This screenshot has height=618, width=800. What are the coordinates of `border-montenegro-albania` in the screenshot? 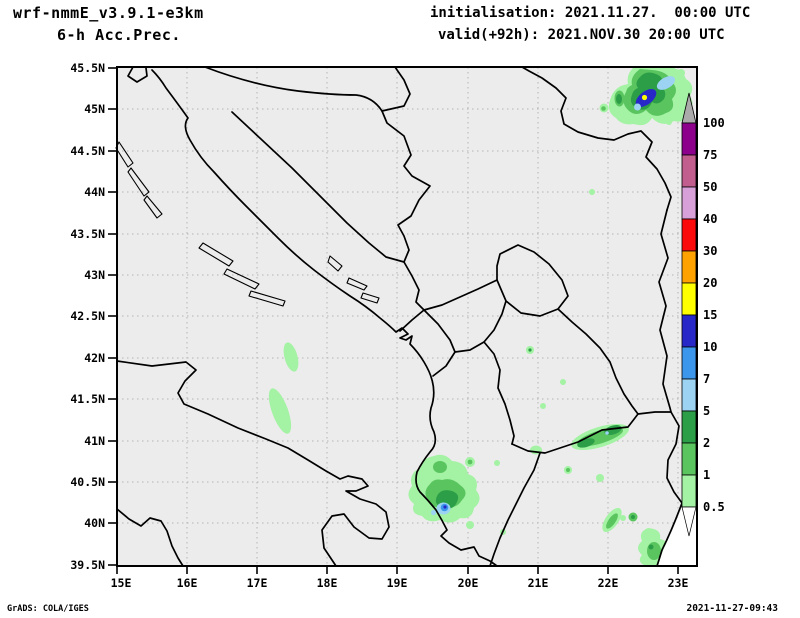 It's located at (439, 343).